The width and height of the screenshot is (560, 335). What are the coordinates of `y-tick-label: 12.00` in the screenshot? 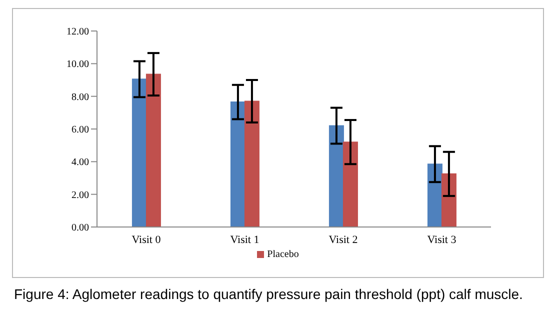 It's located at (77, 32).